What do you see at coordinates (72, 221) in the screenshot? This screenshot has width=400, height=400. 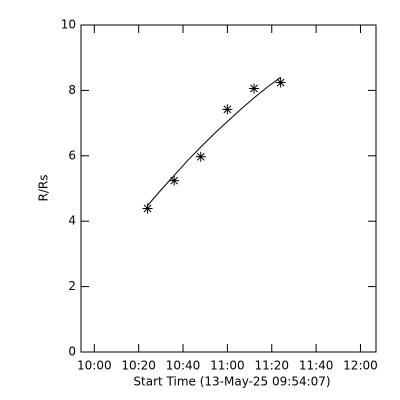 I see `y-tick-label: 4` at bounding box center [72, 221].